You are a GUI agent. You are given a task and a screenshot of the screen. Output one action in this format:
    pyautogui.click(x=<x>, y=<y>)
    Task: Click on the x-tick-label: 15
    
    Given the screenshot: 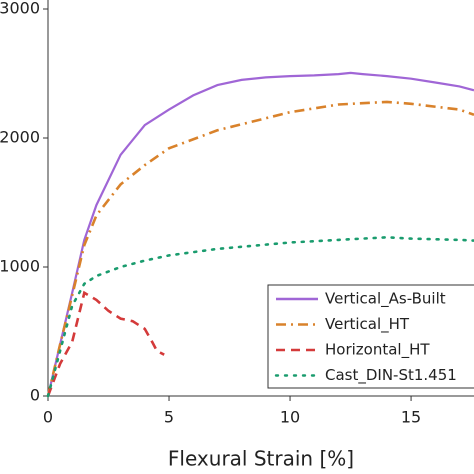 What is the action you would take?
    pyautogui.click(x=411, y=417)
    